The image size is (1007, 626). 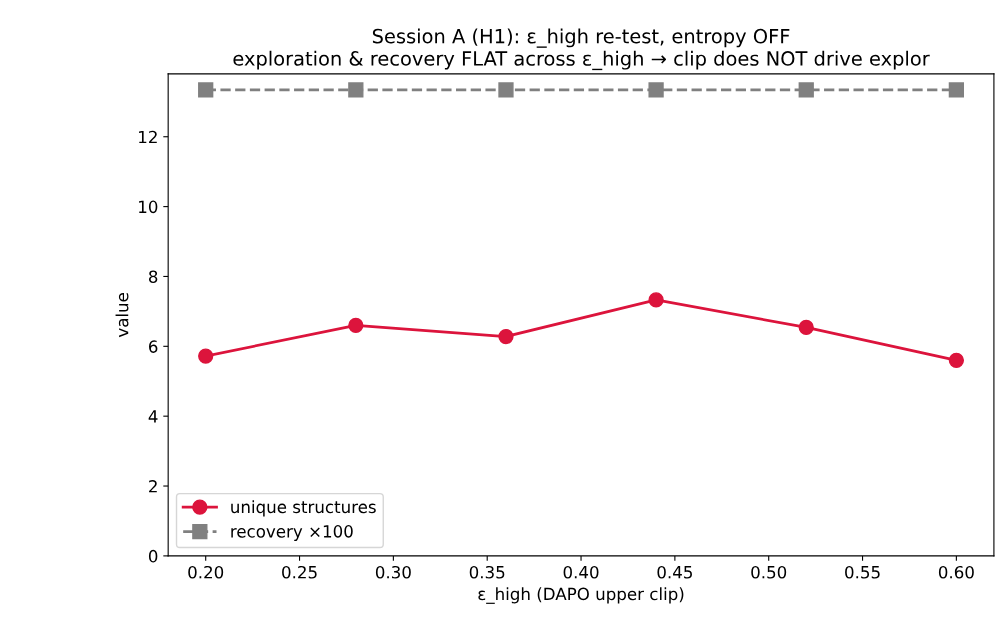 What do you see at coordinates (769, 572) in the screenshot?
I see `x-tick-label: 0.50` at bounding box center [769, 572].